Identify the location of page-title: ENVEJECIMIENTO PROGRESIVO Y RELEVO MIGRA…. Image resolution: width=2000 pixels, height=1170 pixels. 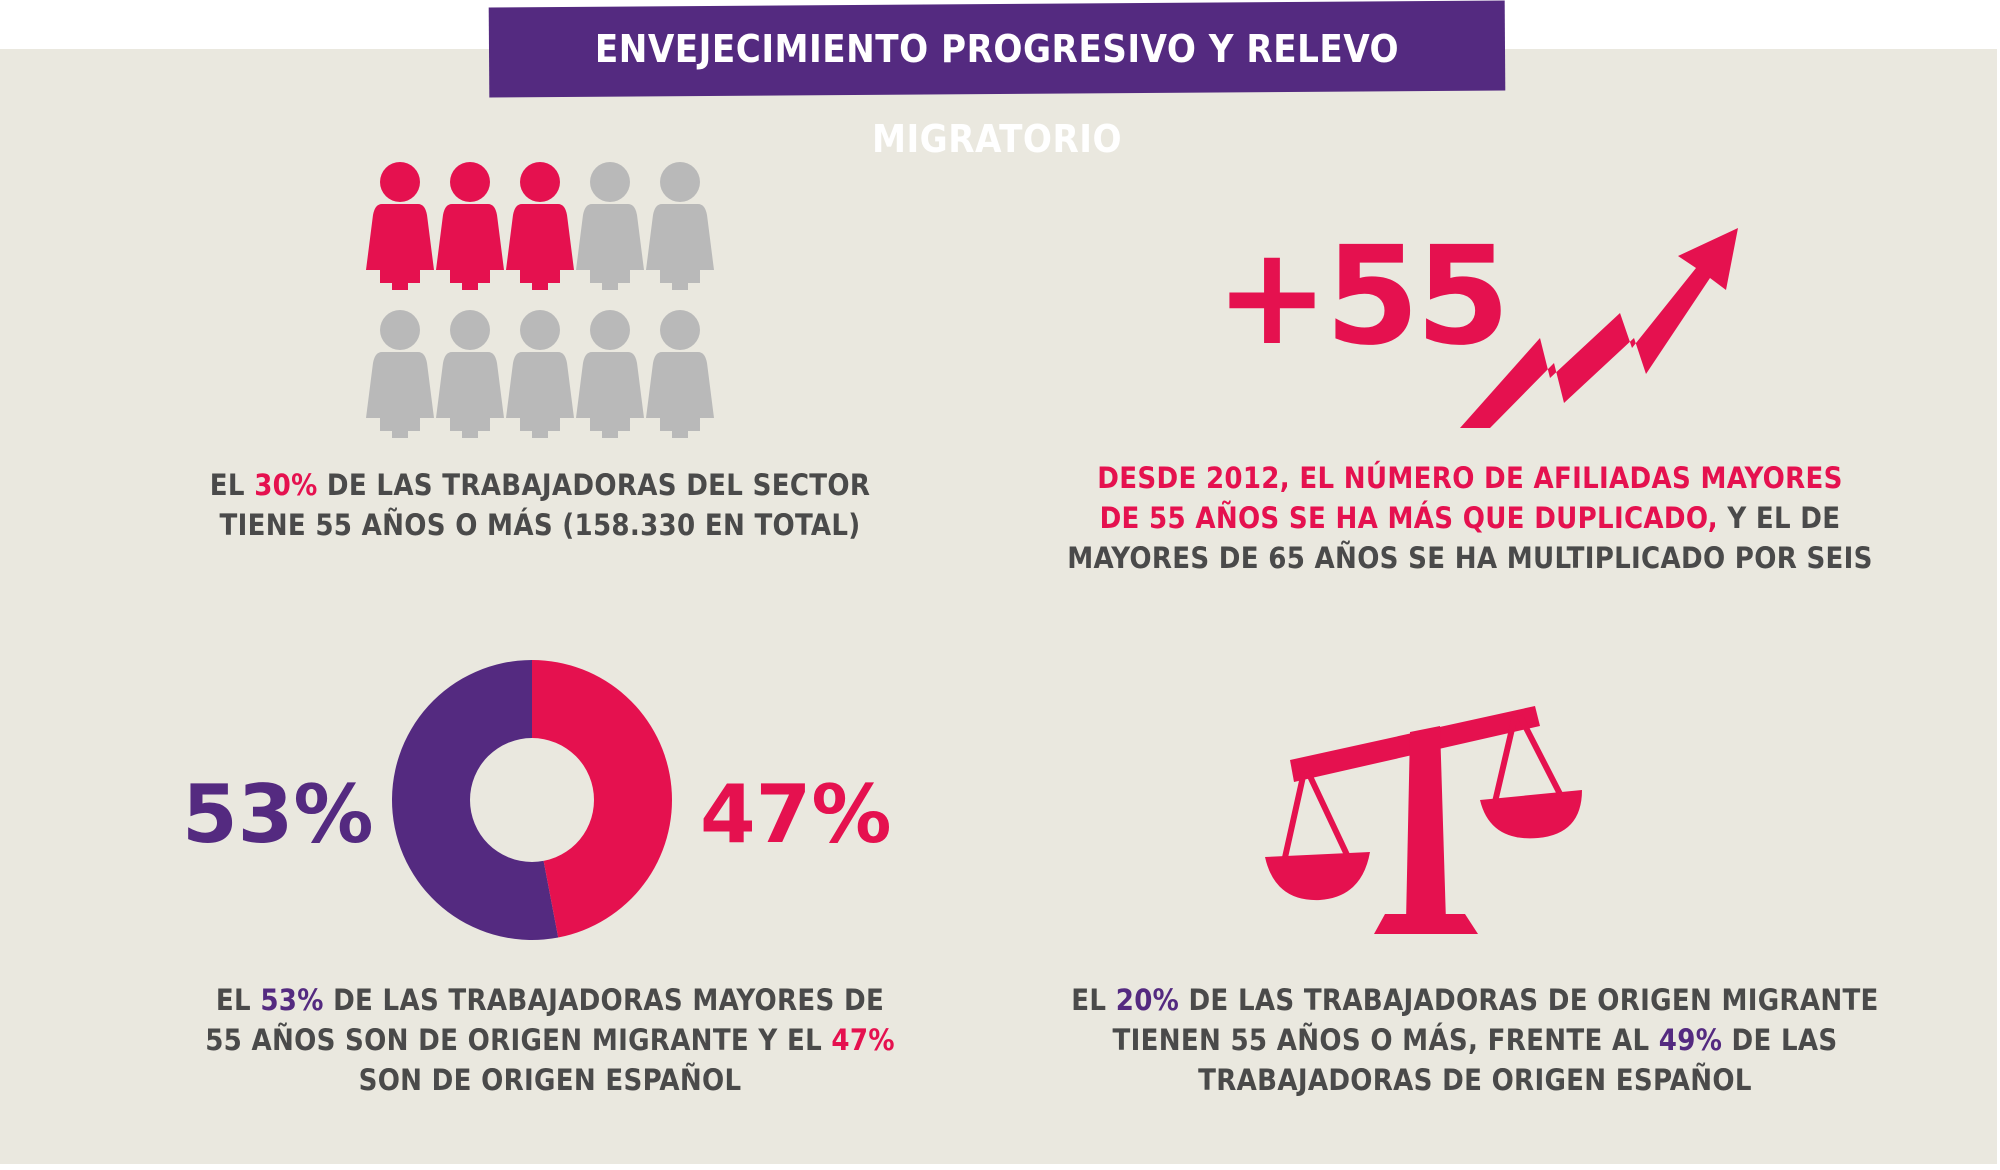
(997, 94).